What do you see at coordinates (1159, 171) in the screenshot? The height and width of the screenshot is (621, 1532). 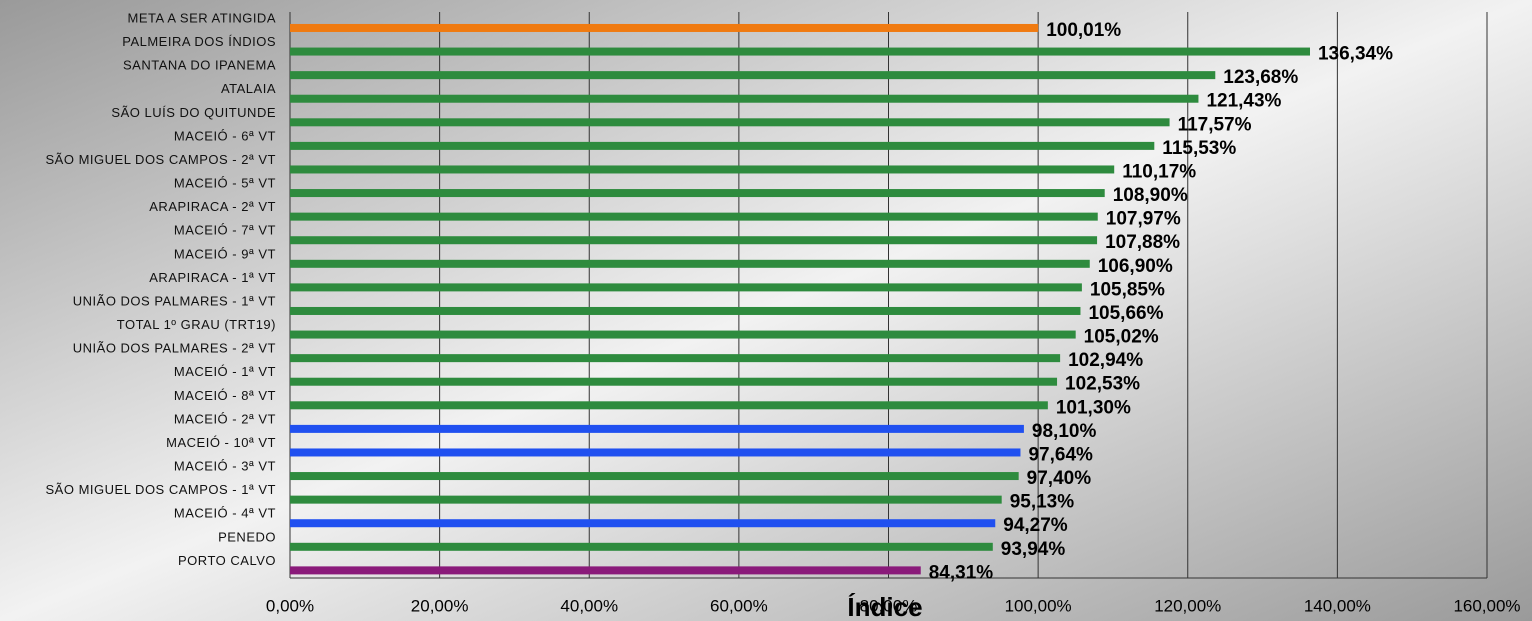 I see `data-label: 110,17%` at bounding box center [1159, 171].